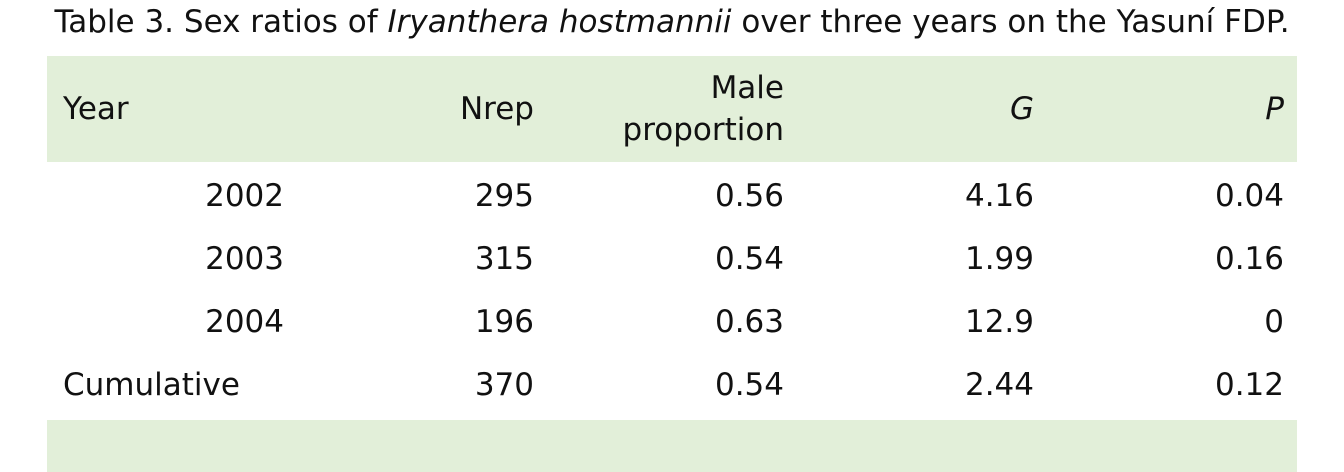 The image size is (1344, 472). What do you see at coordinates (1274, 321) in the screenshot?
I see `cell-p: 0` at bounding box center [1274, 321].